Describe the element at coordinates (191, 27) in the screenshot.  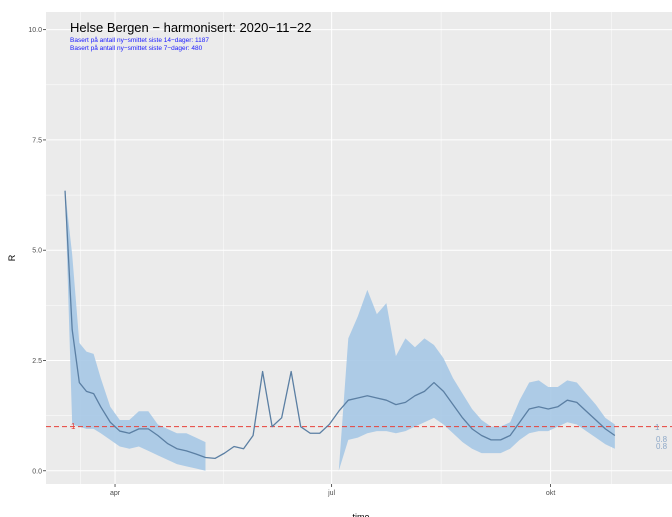
I see `chart-title: Helse Bergen − harmonisert: 2020−11−22` at that location.